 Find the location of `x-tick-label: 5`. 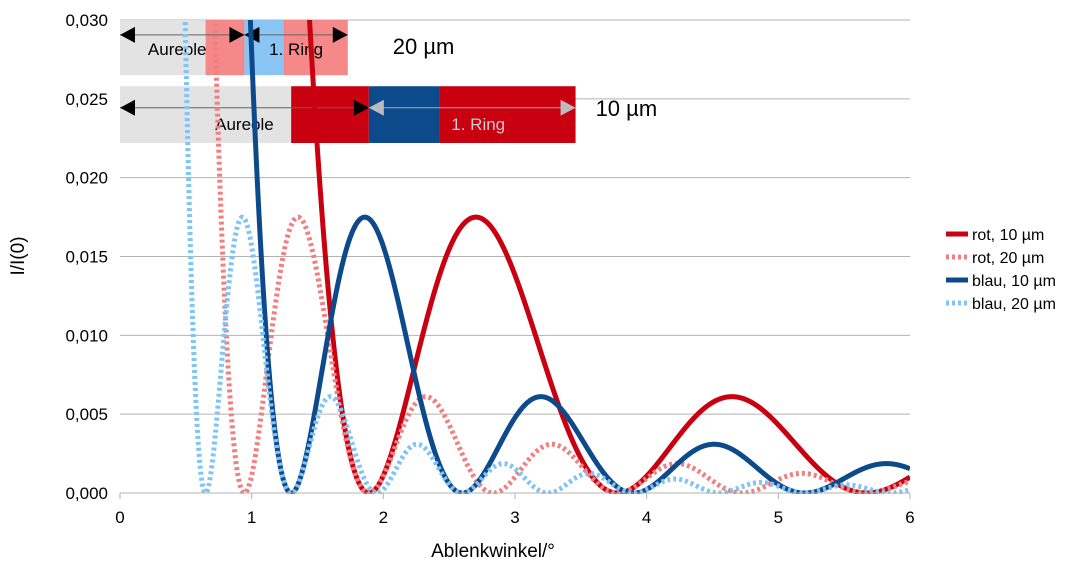

x-tick-label: 5 is located at coordinates (778, 517).